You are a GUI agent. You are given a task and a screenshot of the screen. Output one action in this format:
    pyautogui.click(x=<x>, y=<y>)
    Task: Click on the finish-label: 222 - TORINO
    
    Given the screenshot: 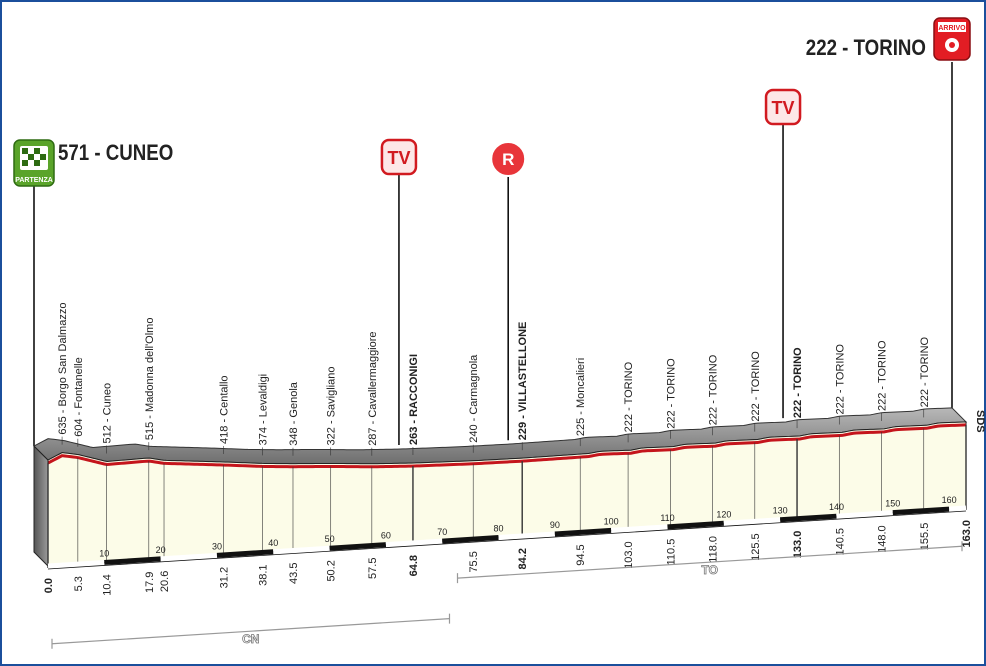 What is the action you would take?
    pyautogui.click(x=866, y=49)
    